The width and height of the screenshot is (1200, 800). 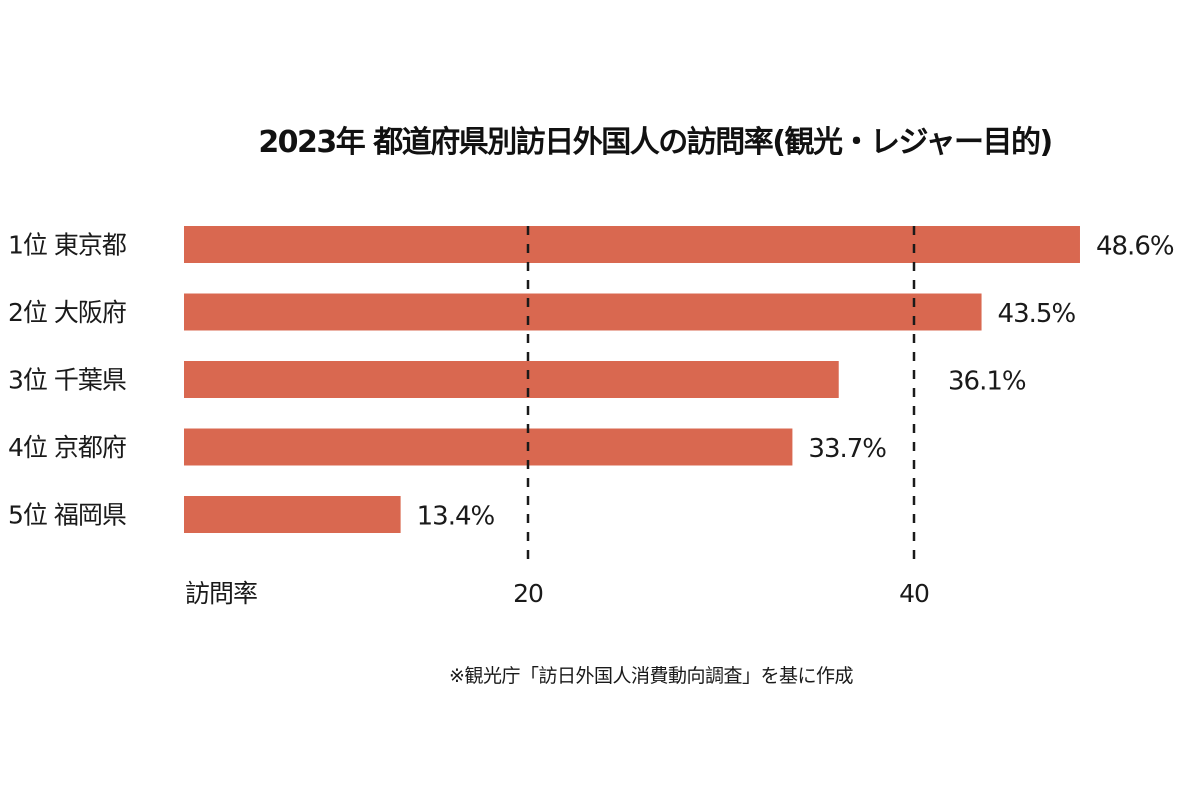 I want to click on value-label: 48.6%, so click(x=1135, y=247).